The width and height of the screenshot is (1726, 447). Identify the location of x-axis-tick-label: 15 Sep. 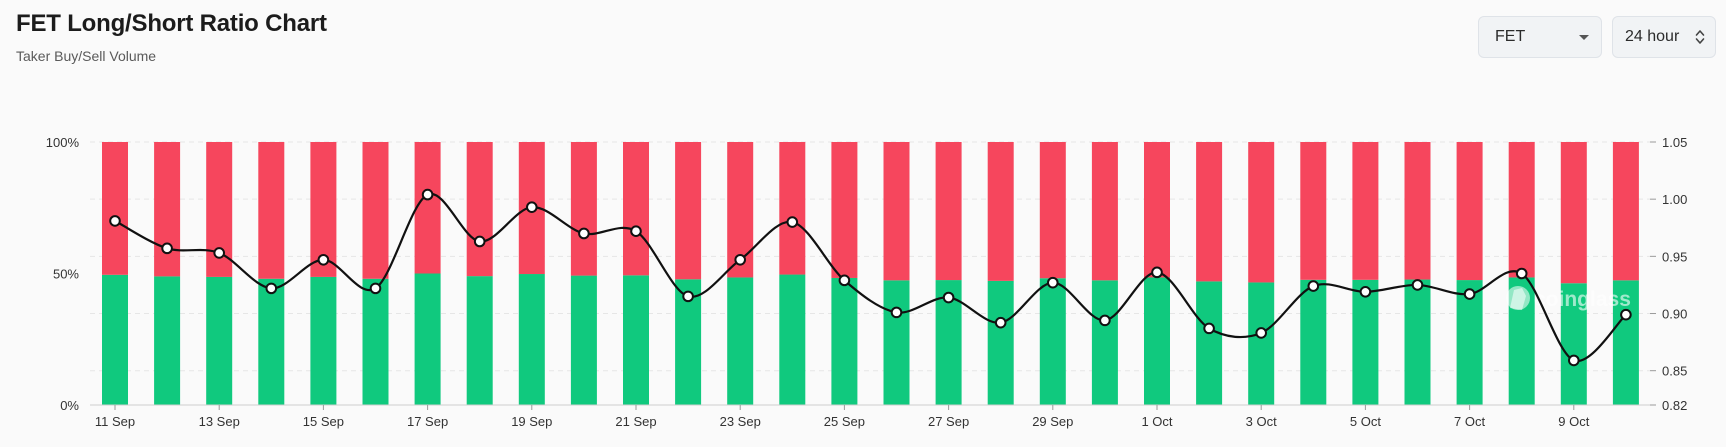
(323, 421).